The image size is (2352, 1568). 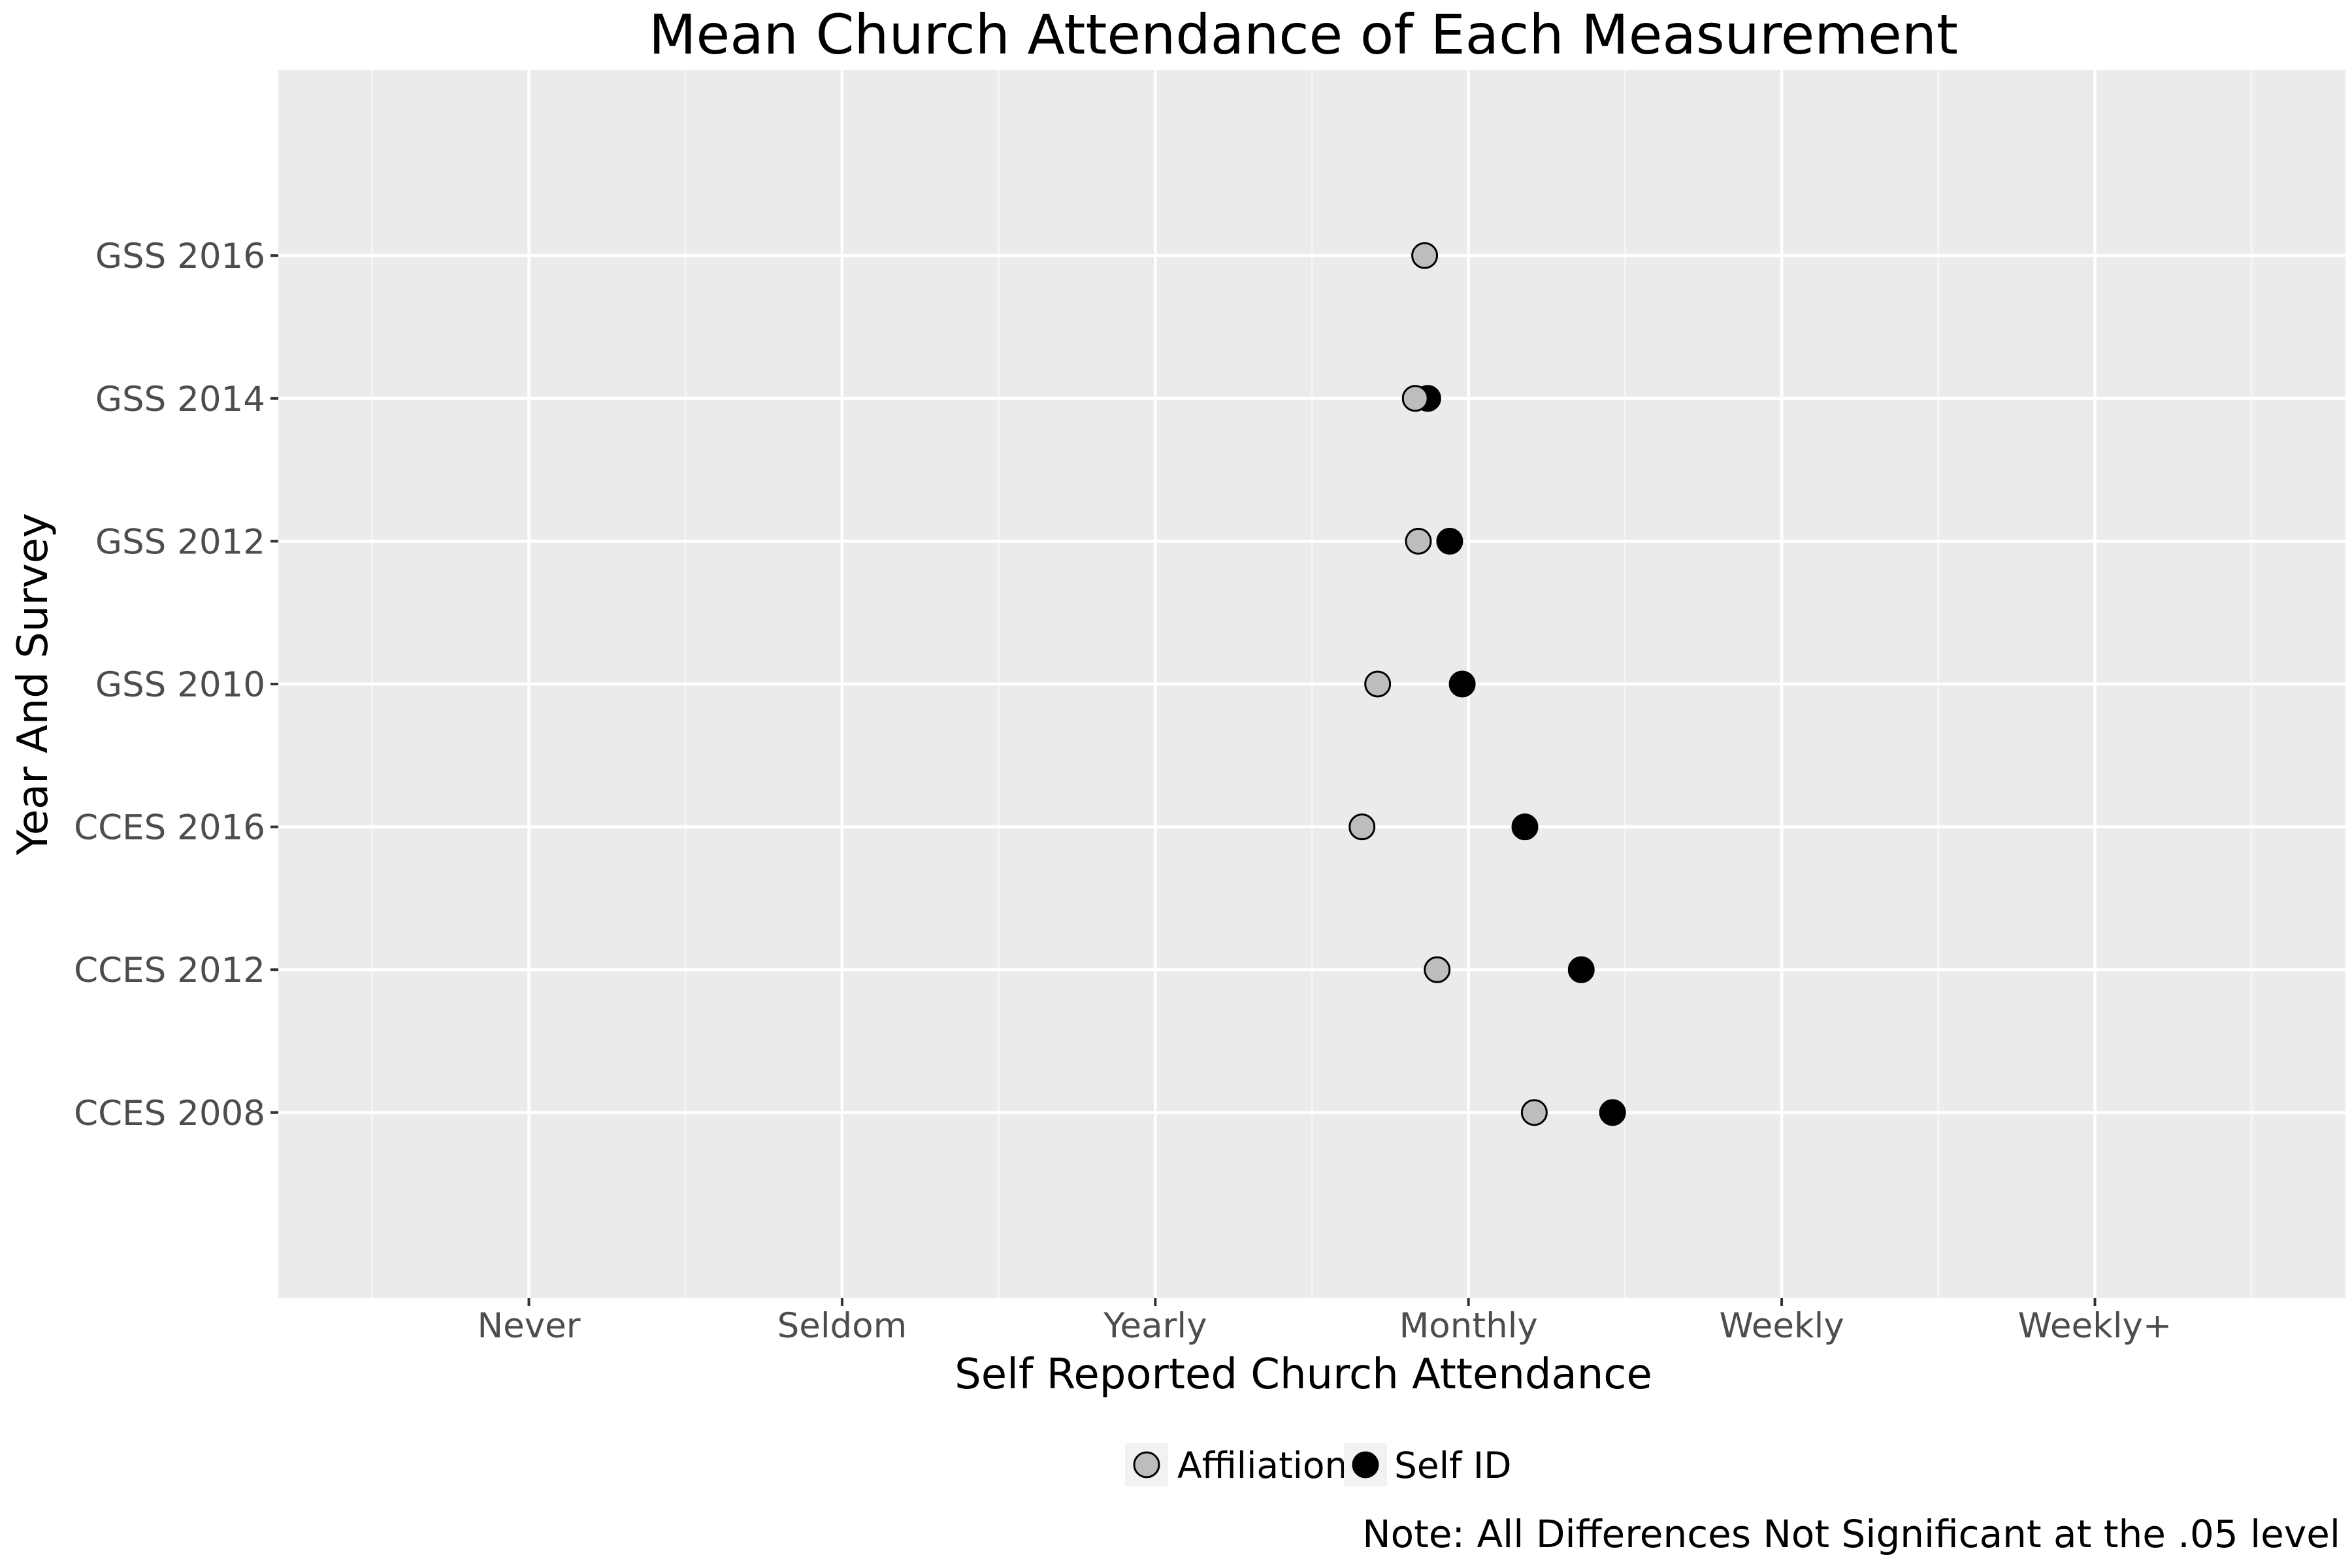 What do you see at coordinates (180, 542) in the screenshot?
I see `y-tick-label: GSS 2012` at bounding box center [180, 542].